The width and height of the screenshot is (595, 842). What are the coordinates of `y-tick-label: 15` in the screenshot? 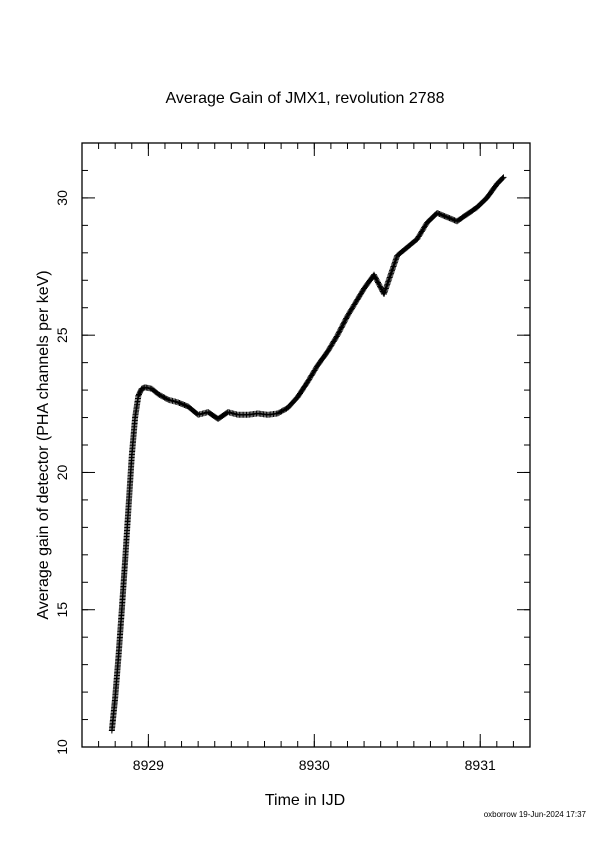 It's located at (62, 610).